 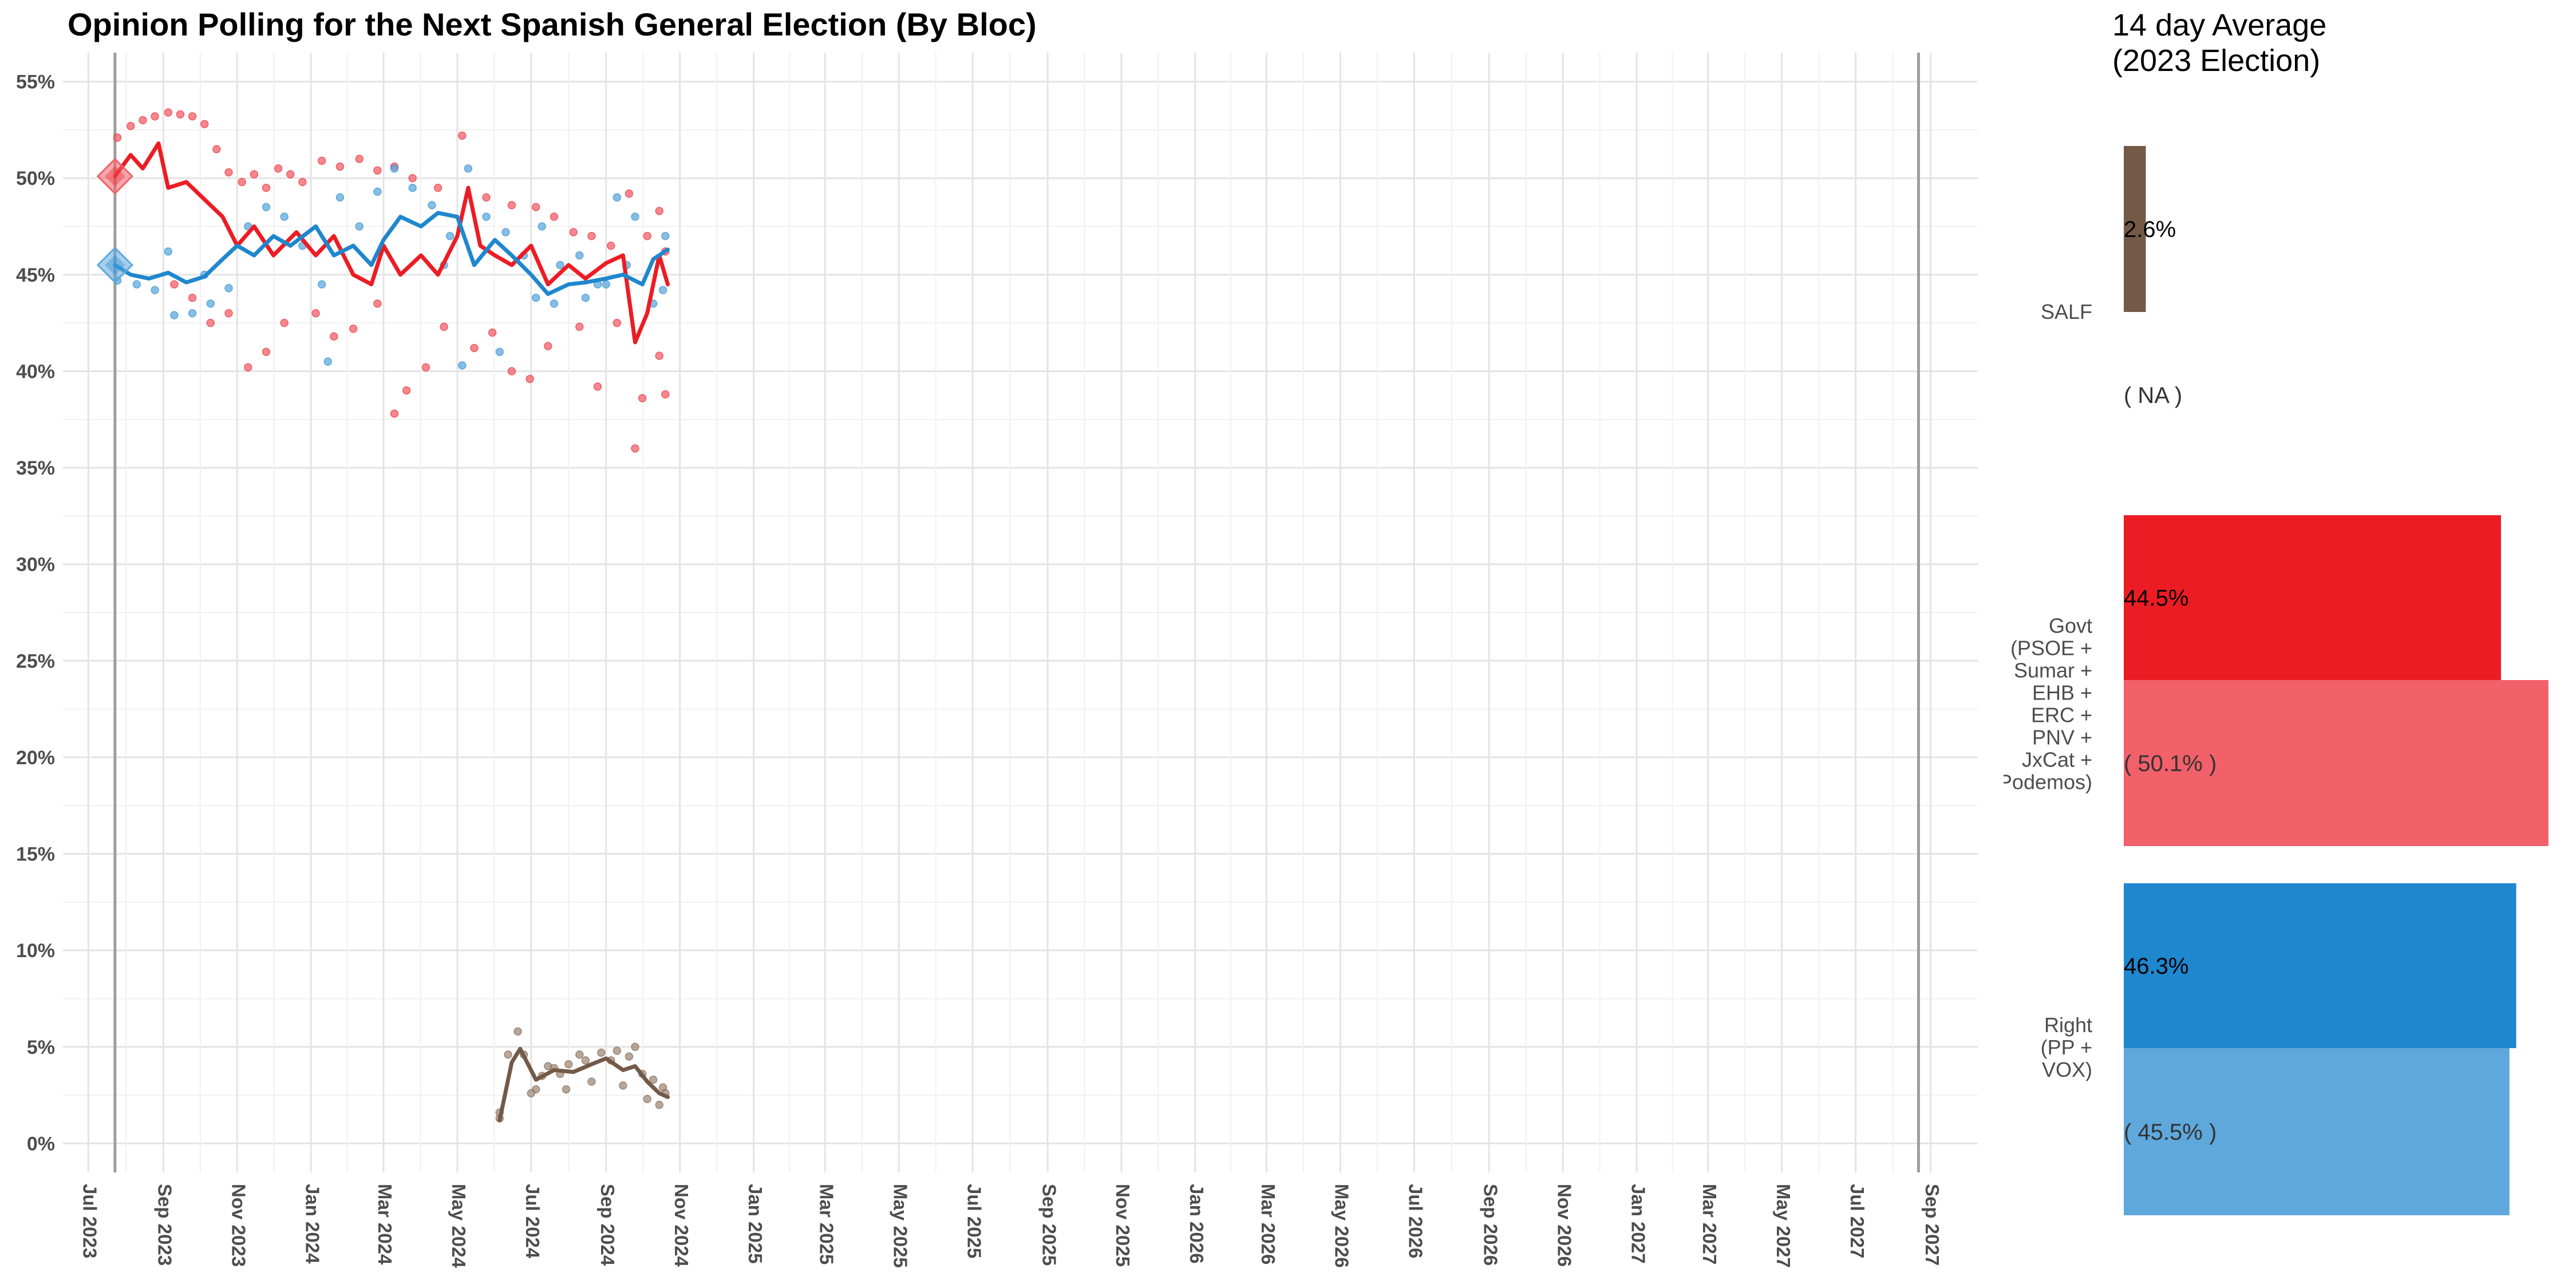 I want to click on x-tick-label: Jan 2024, so click(x=312, y=1224).